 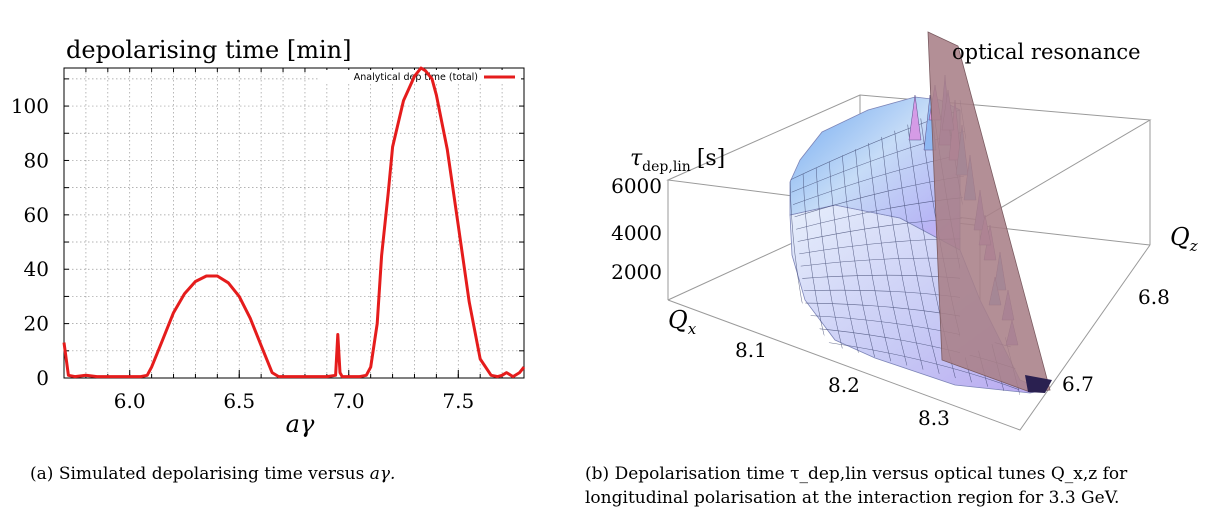 I want to click on legend-background, so click(x=419, y=77).